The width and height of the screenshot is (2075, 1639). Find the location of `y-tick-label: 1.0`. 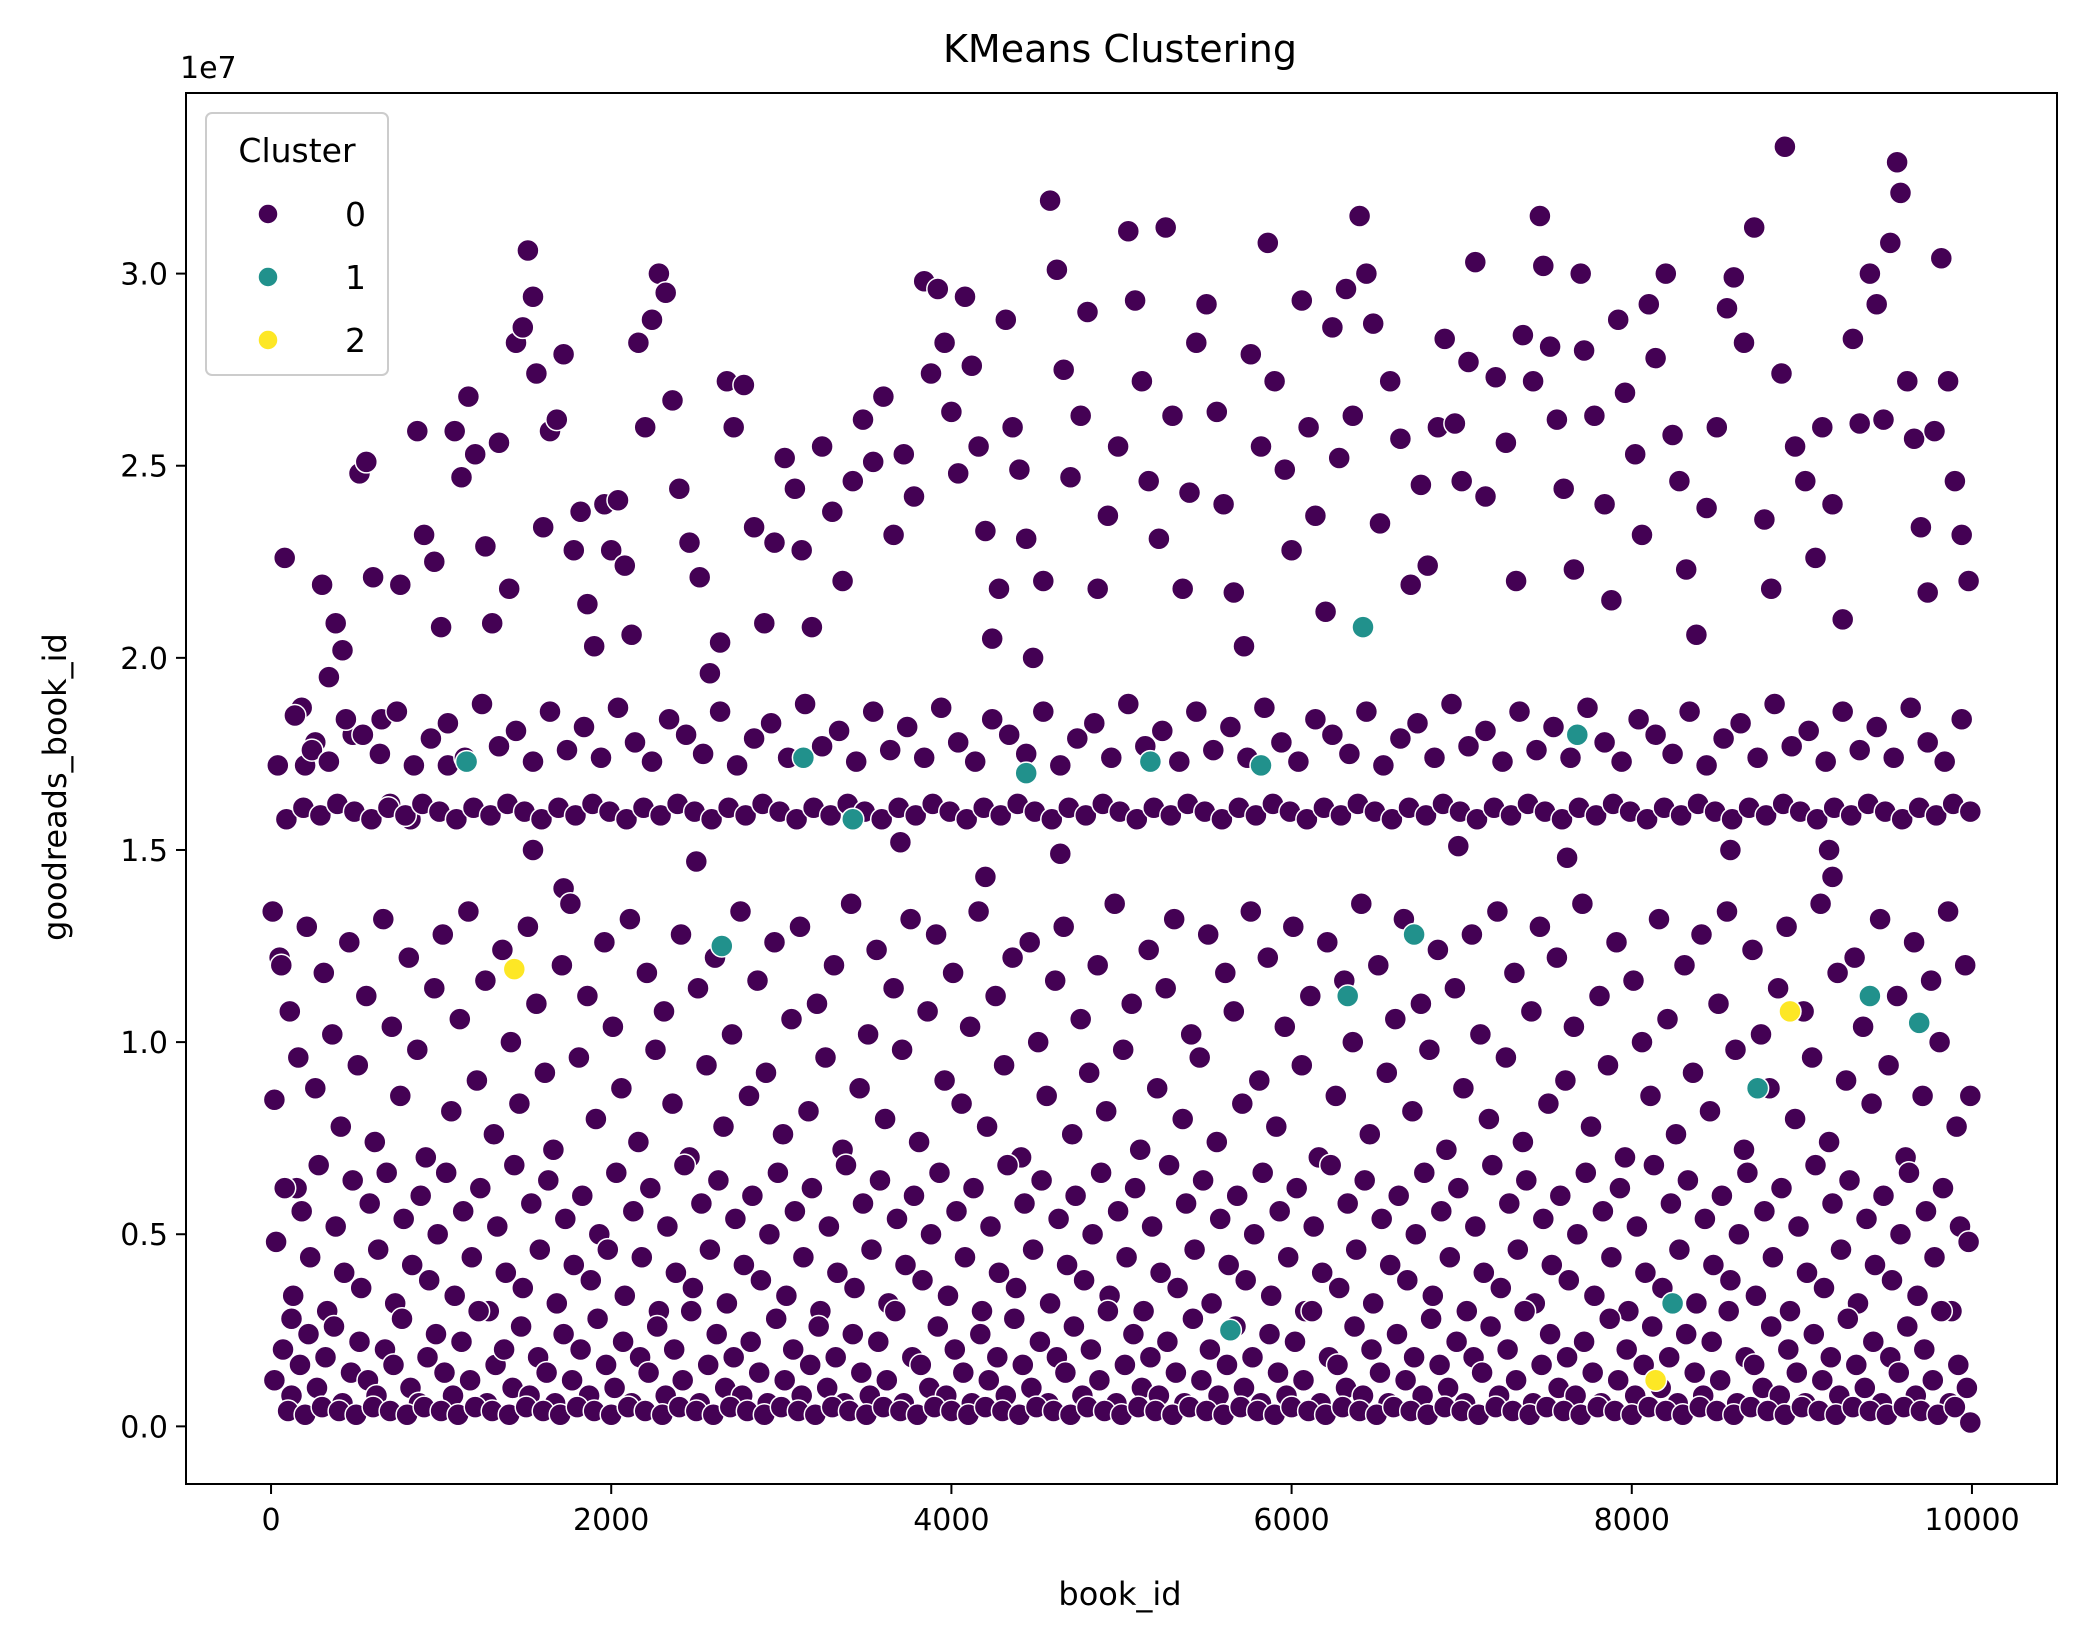

y-tick-label: 1.0 is located at coordinates (144, 1043).